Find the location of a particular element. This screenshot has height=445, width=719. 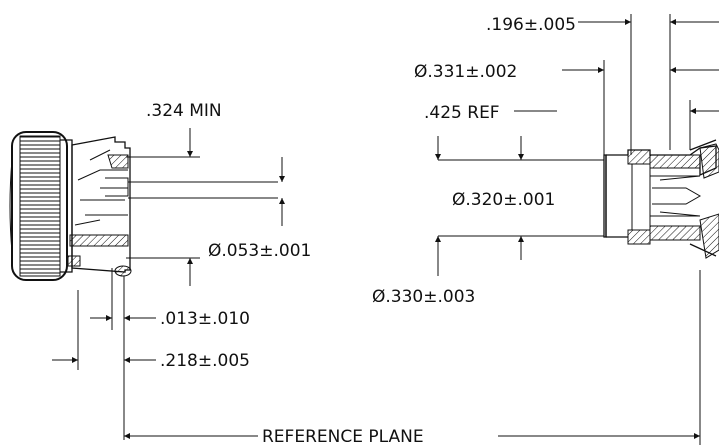

dimension-218: .218±.005 is located at coordinates (151, 330).